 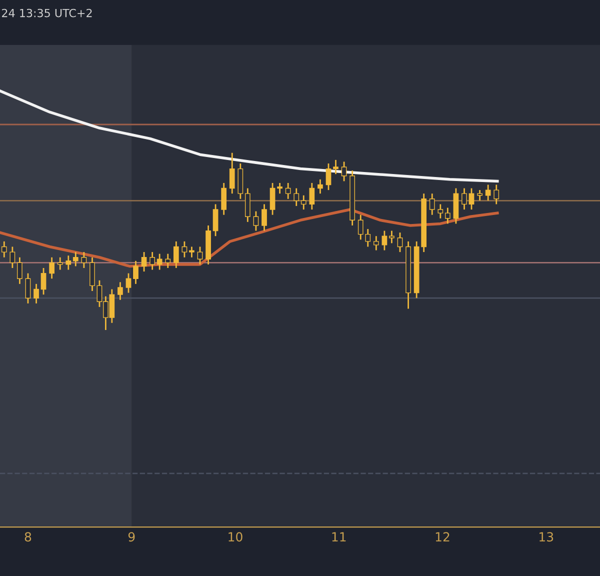 I want to click on x-tick-label: 12, so click(x=443, y=537).